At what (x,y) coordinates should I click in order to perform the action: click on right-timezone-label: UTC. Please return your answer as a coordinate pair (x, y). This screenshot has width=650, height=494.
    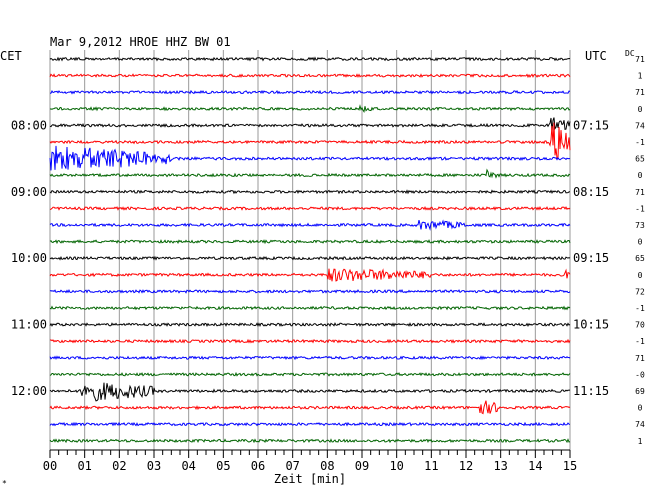
    Looking at the image, I should click on (596, 56).